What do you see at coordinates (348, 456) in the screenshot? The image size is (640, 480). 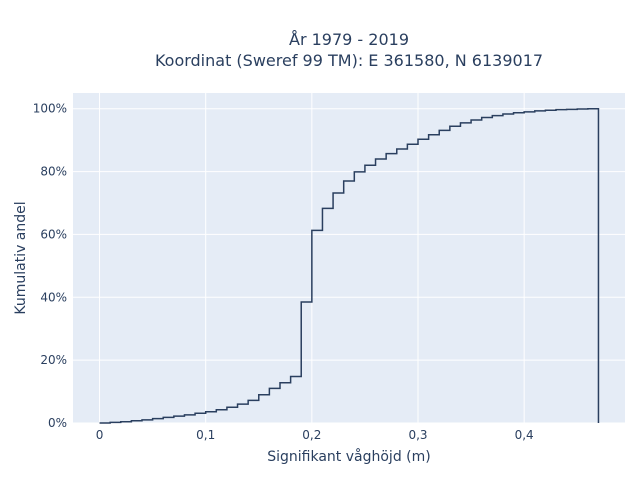 I see `x-axis-title: Signifikant våghöjd (m)` at bounding box center [348, 456].